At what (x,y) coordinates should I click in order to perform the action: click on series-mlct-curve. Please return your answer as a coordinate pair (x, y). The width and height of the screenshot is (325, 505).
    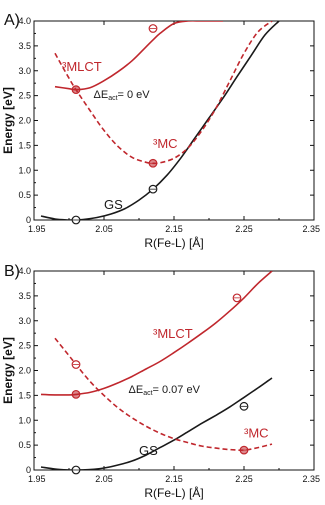
    Looking at the image, I should click on (138, 56).